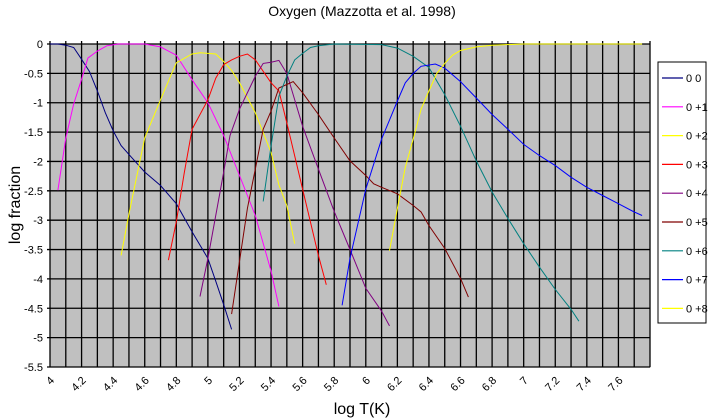  Describe the element at coordinates (110, 384) in the screenshot. I see `x-tick-label: 4.4` at that location.